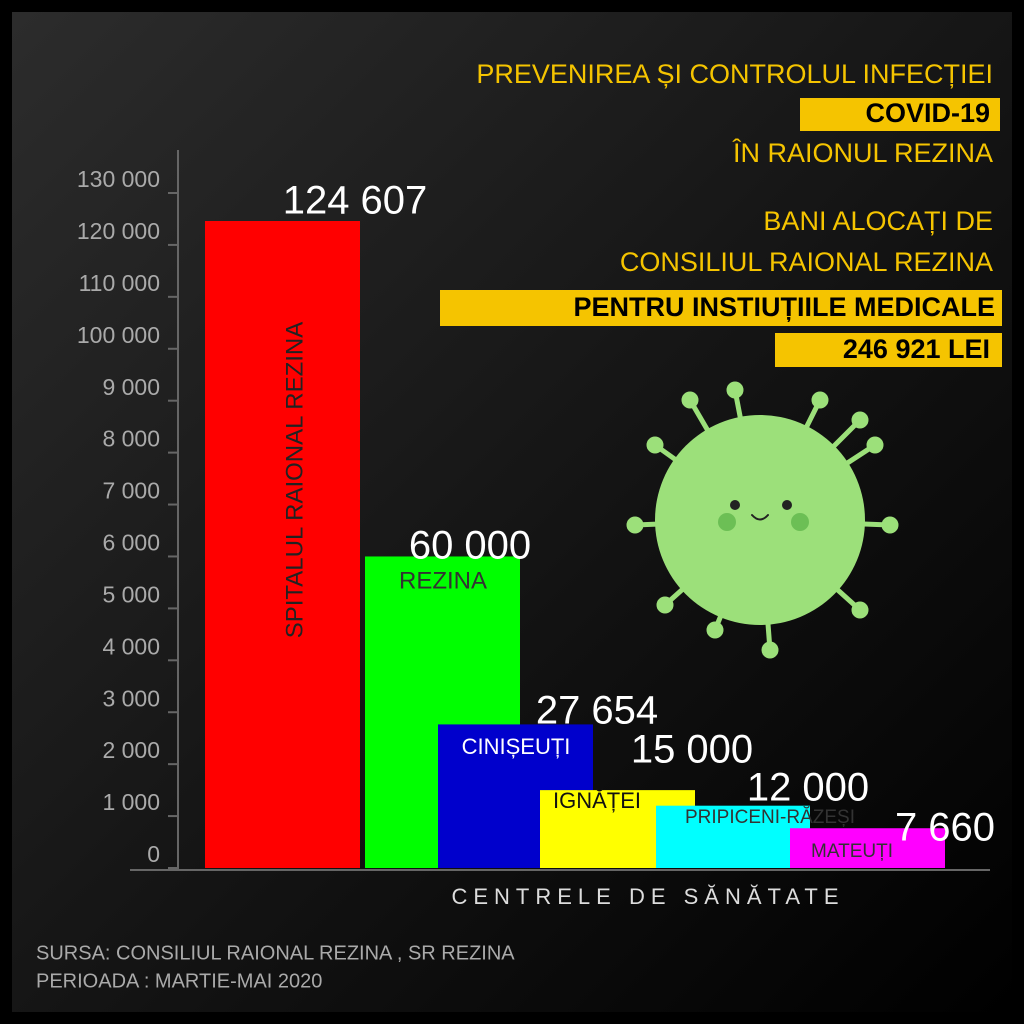 Image resolution: width=1024 pixels, height=1024 pixels. Describe the element at coordinates (927, 113) in the screenshot. I see `title-line: COVID-19` at that location.